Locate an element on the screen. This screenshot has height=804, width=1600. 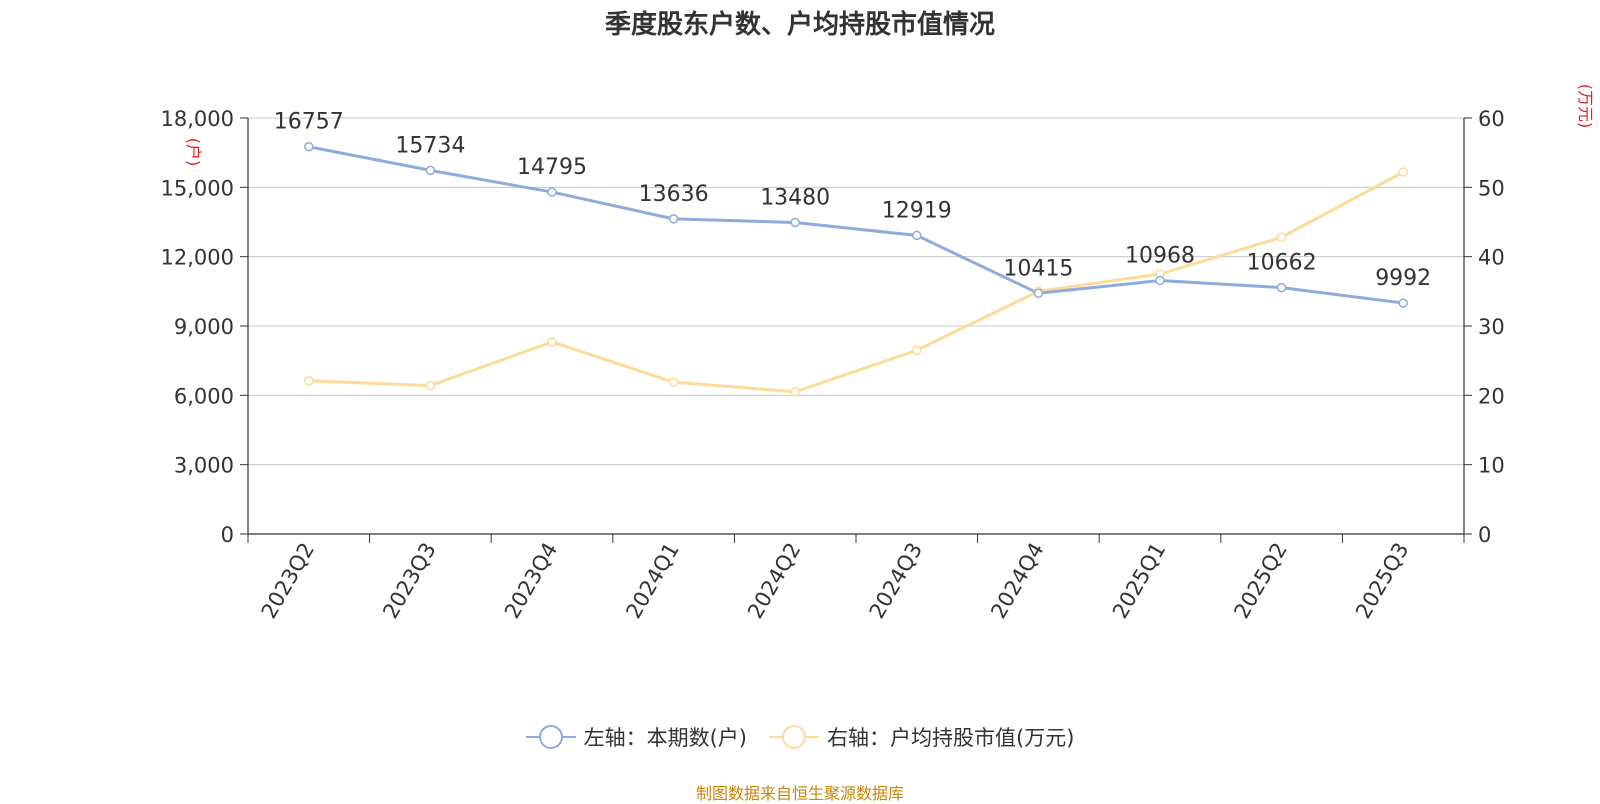
y-right-tick-label: 50 is located at coordinates (1491, 188).